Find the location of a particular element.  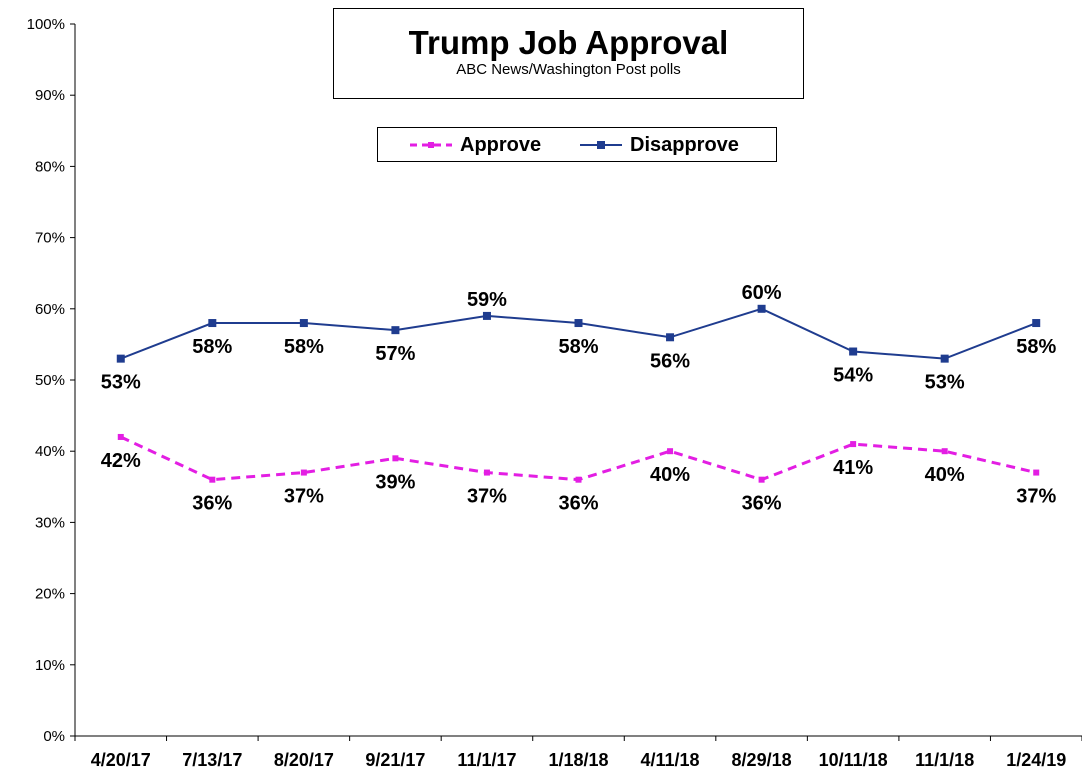

legend-swatch-approve is located at coordinates (431, 145).